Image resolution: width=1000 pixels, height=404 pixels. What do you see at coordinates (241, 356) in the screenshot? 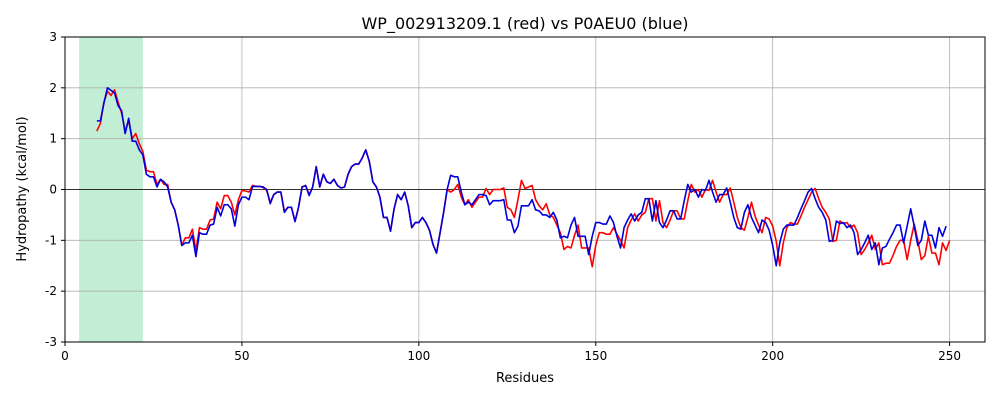
I see `x-tick-label: 50` at bounding box center [241, 356].